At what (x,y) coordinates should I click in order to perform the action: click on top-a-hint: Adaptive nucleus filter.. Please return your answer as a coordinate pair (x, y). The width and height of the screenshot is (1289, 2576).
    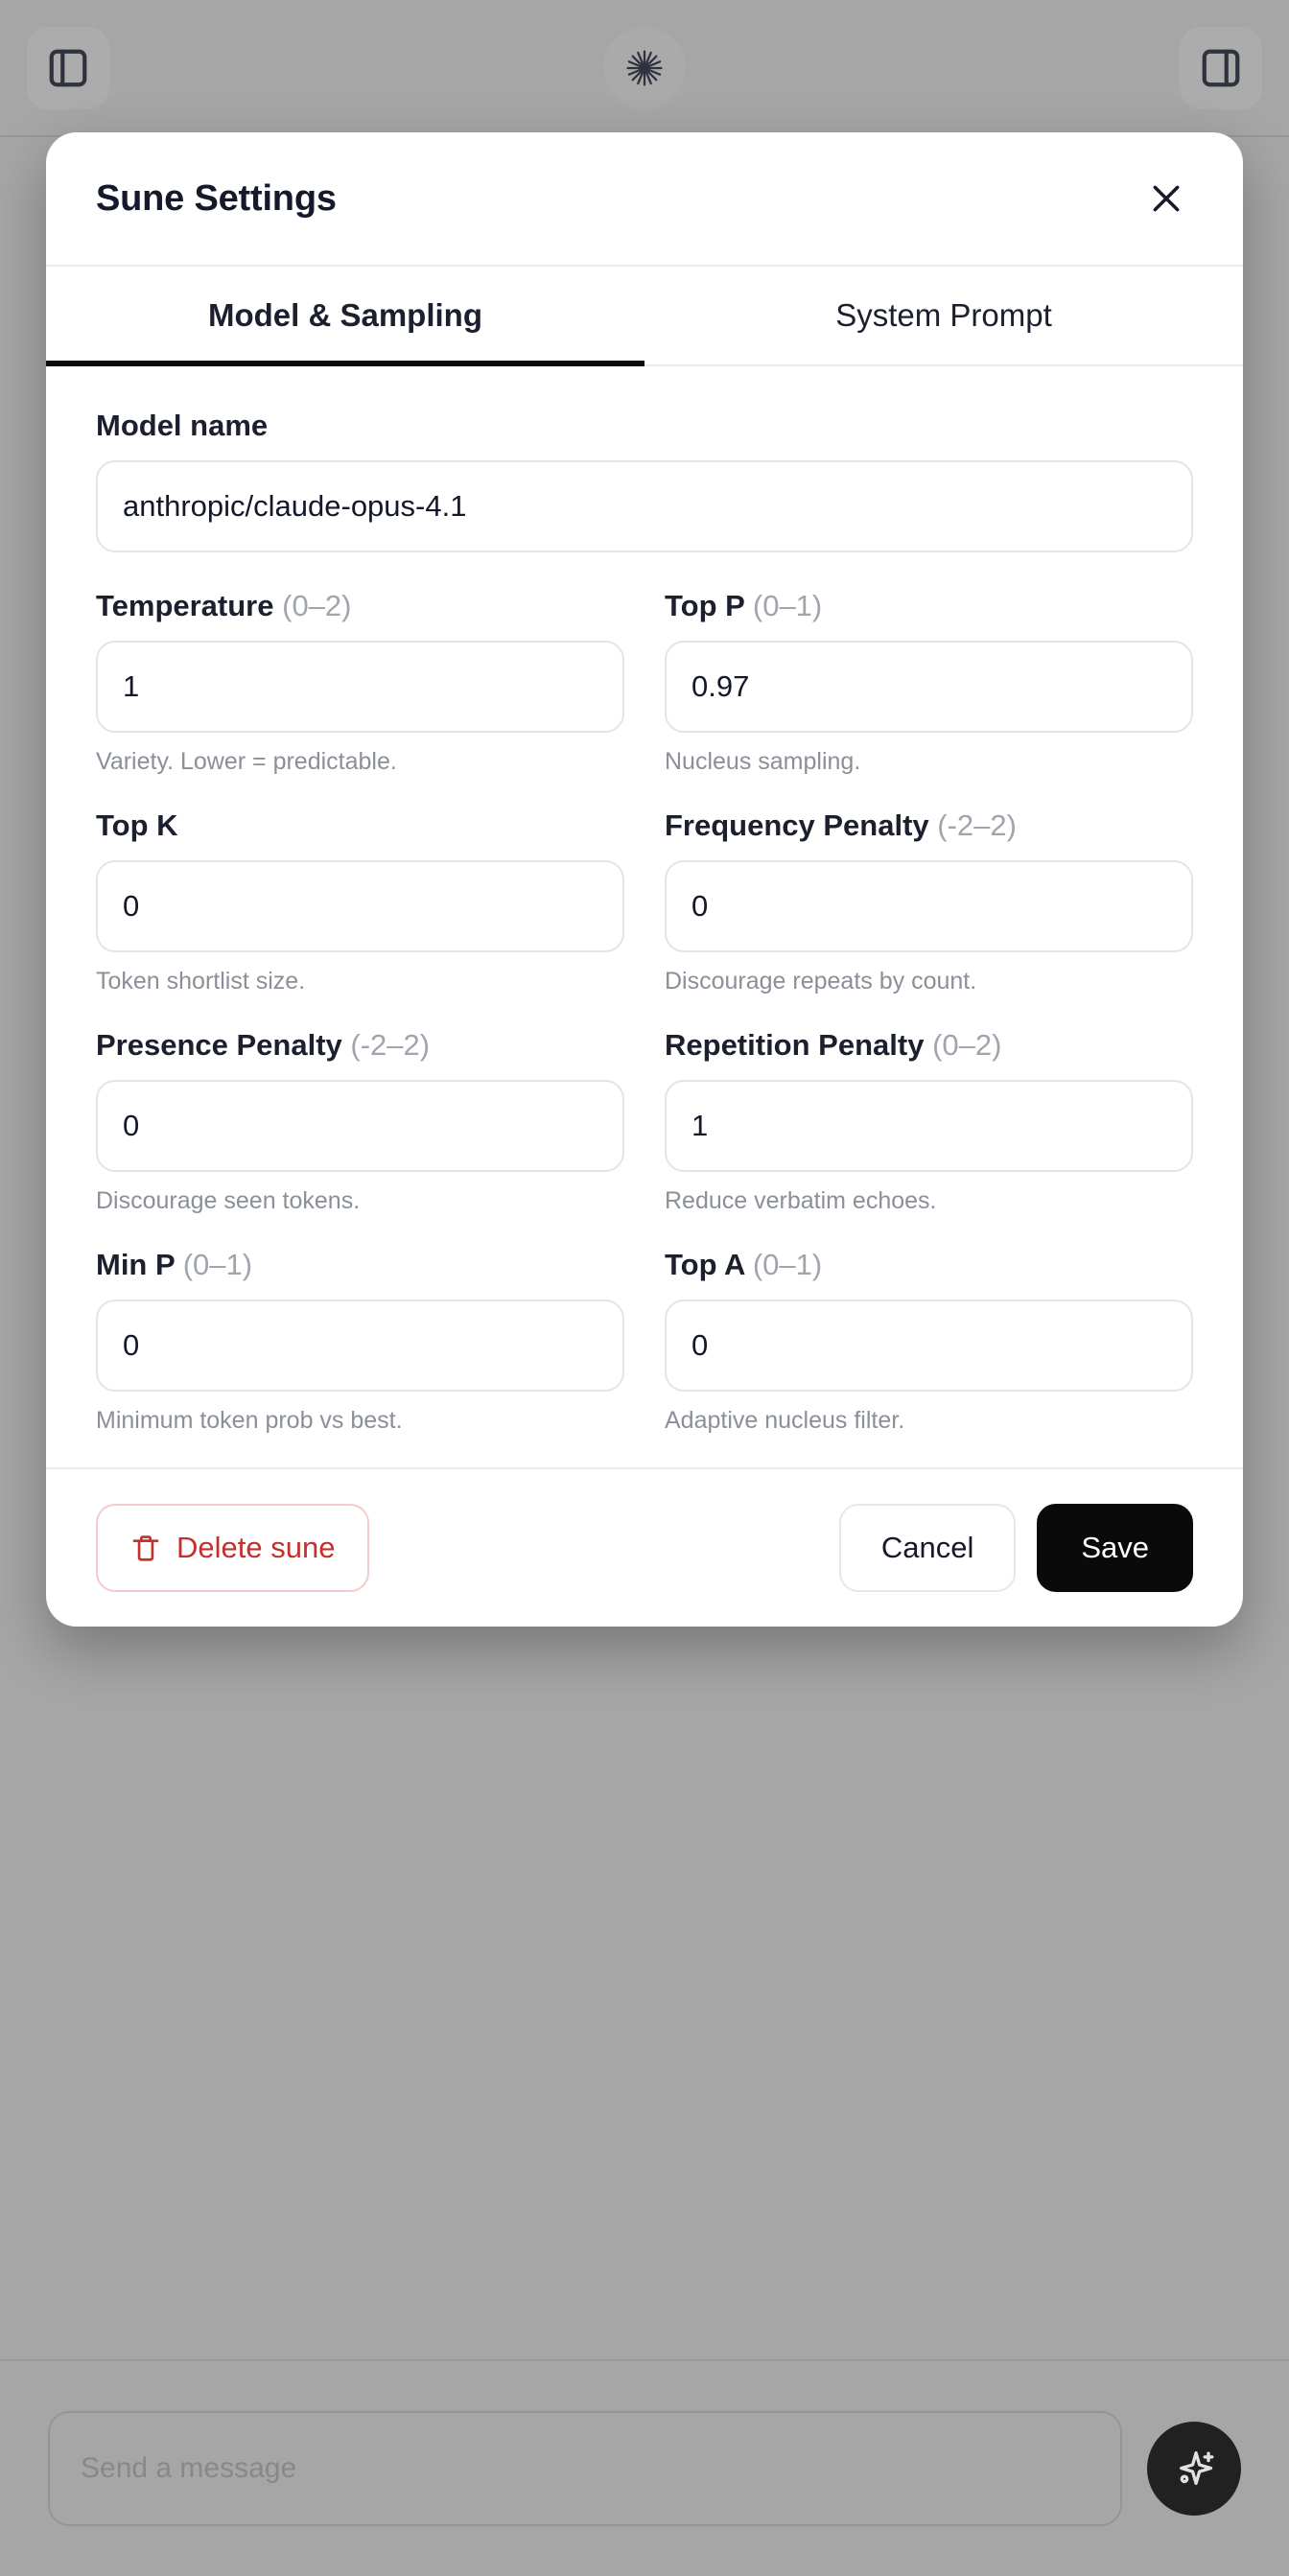
    Looking at the image, I should click on (785, 1420).